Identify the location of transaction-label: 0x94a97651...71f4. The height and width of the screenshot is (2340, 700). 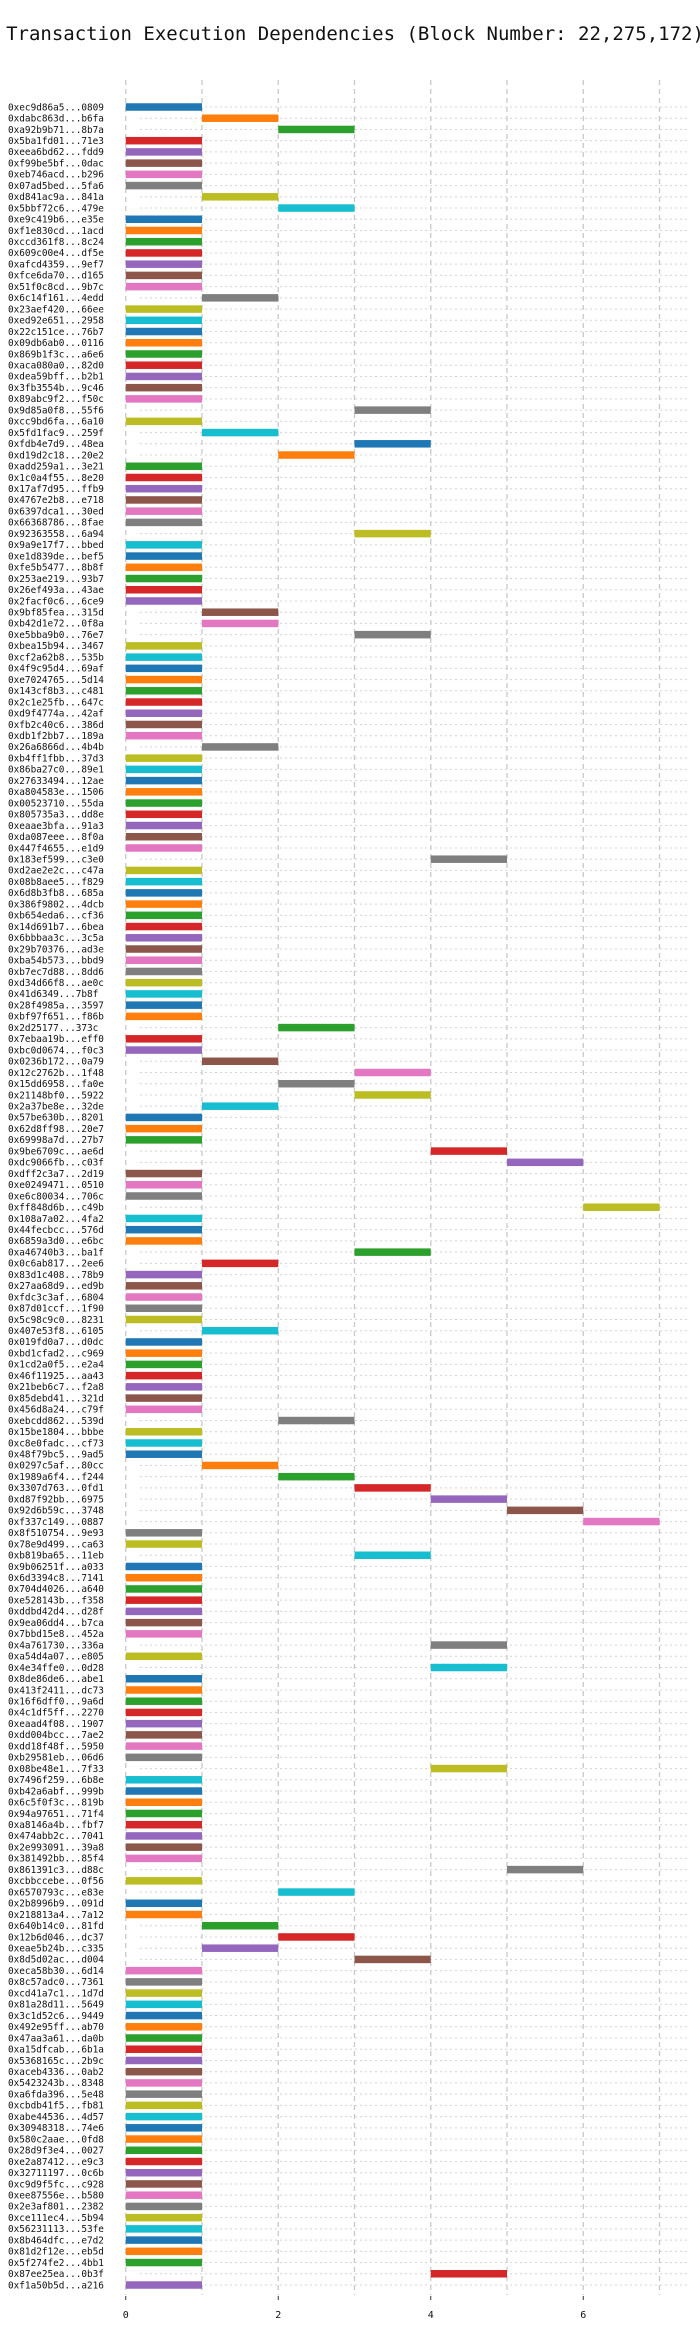
(56, 1814).